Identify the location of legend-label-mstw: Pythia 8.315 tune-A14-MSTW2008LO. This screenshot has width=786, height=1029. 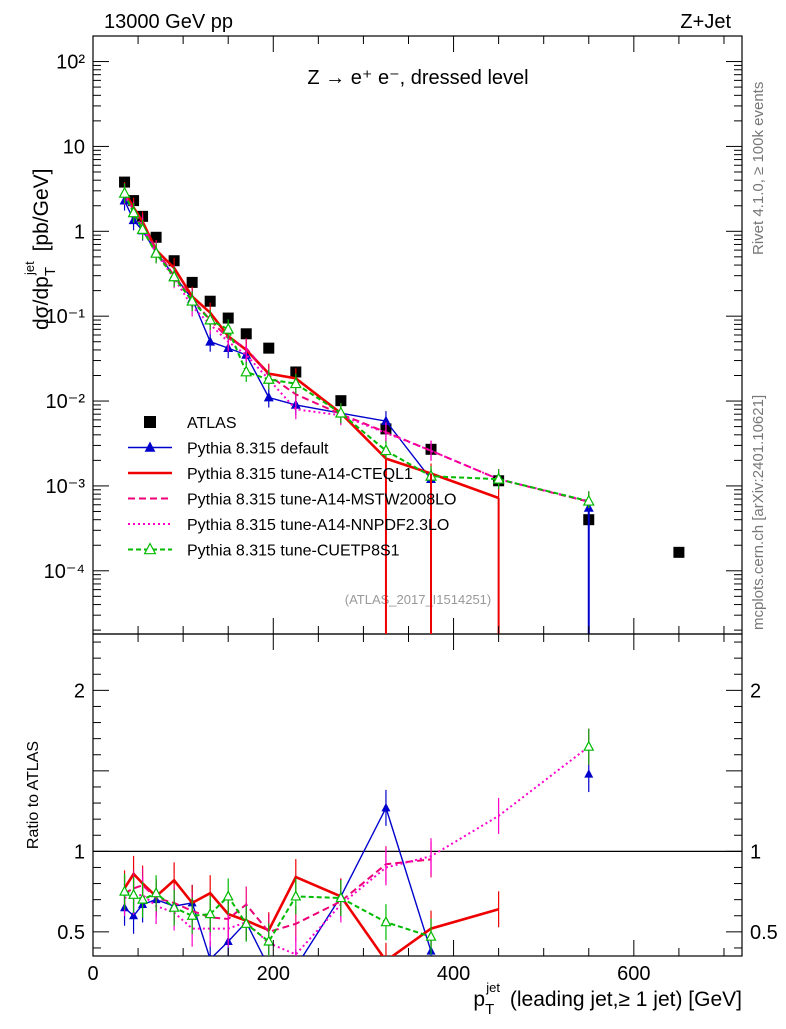
(321, 500).